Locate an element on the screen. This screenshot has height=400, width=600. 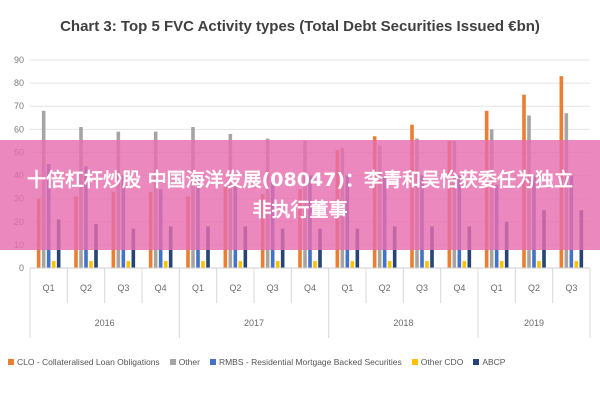
legend-item-abcp: ABCP is located at coordinates (489, 362).